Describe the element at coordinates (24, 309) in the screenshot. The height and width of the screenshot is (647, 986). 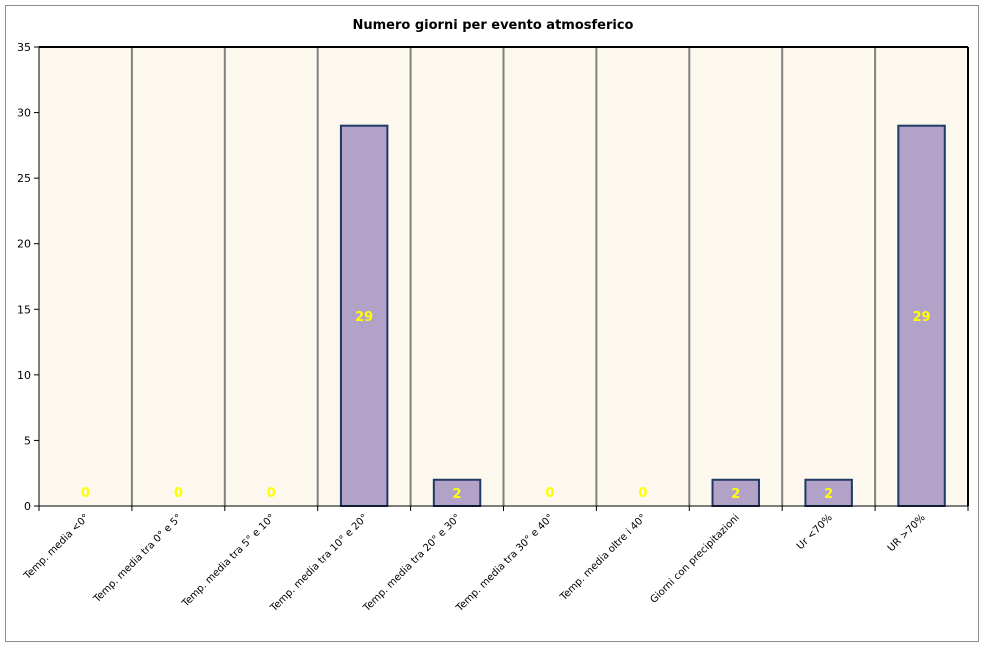
I see `y-tick-label: 15` at that location.